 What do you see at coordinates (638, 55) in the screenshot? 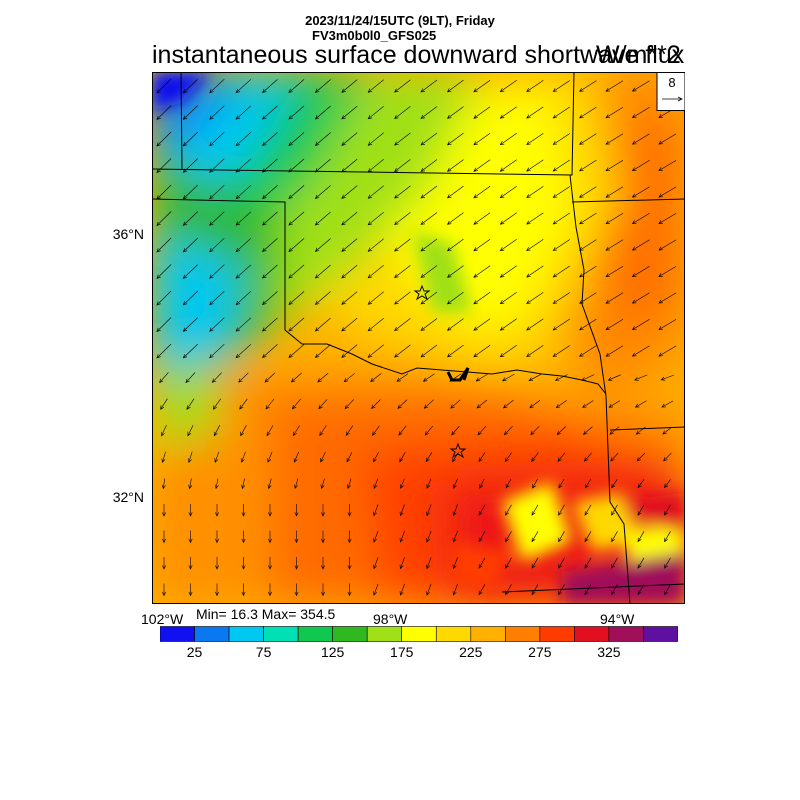
I see `title-units: W/m**2` at bounding box center [638, 55].